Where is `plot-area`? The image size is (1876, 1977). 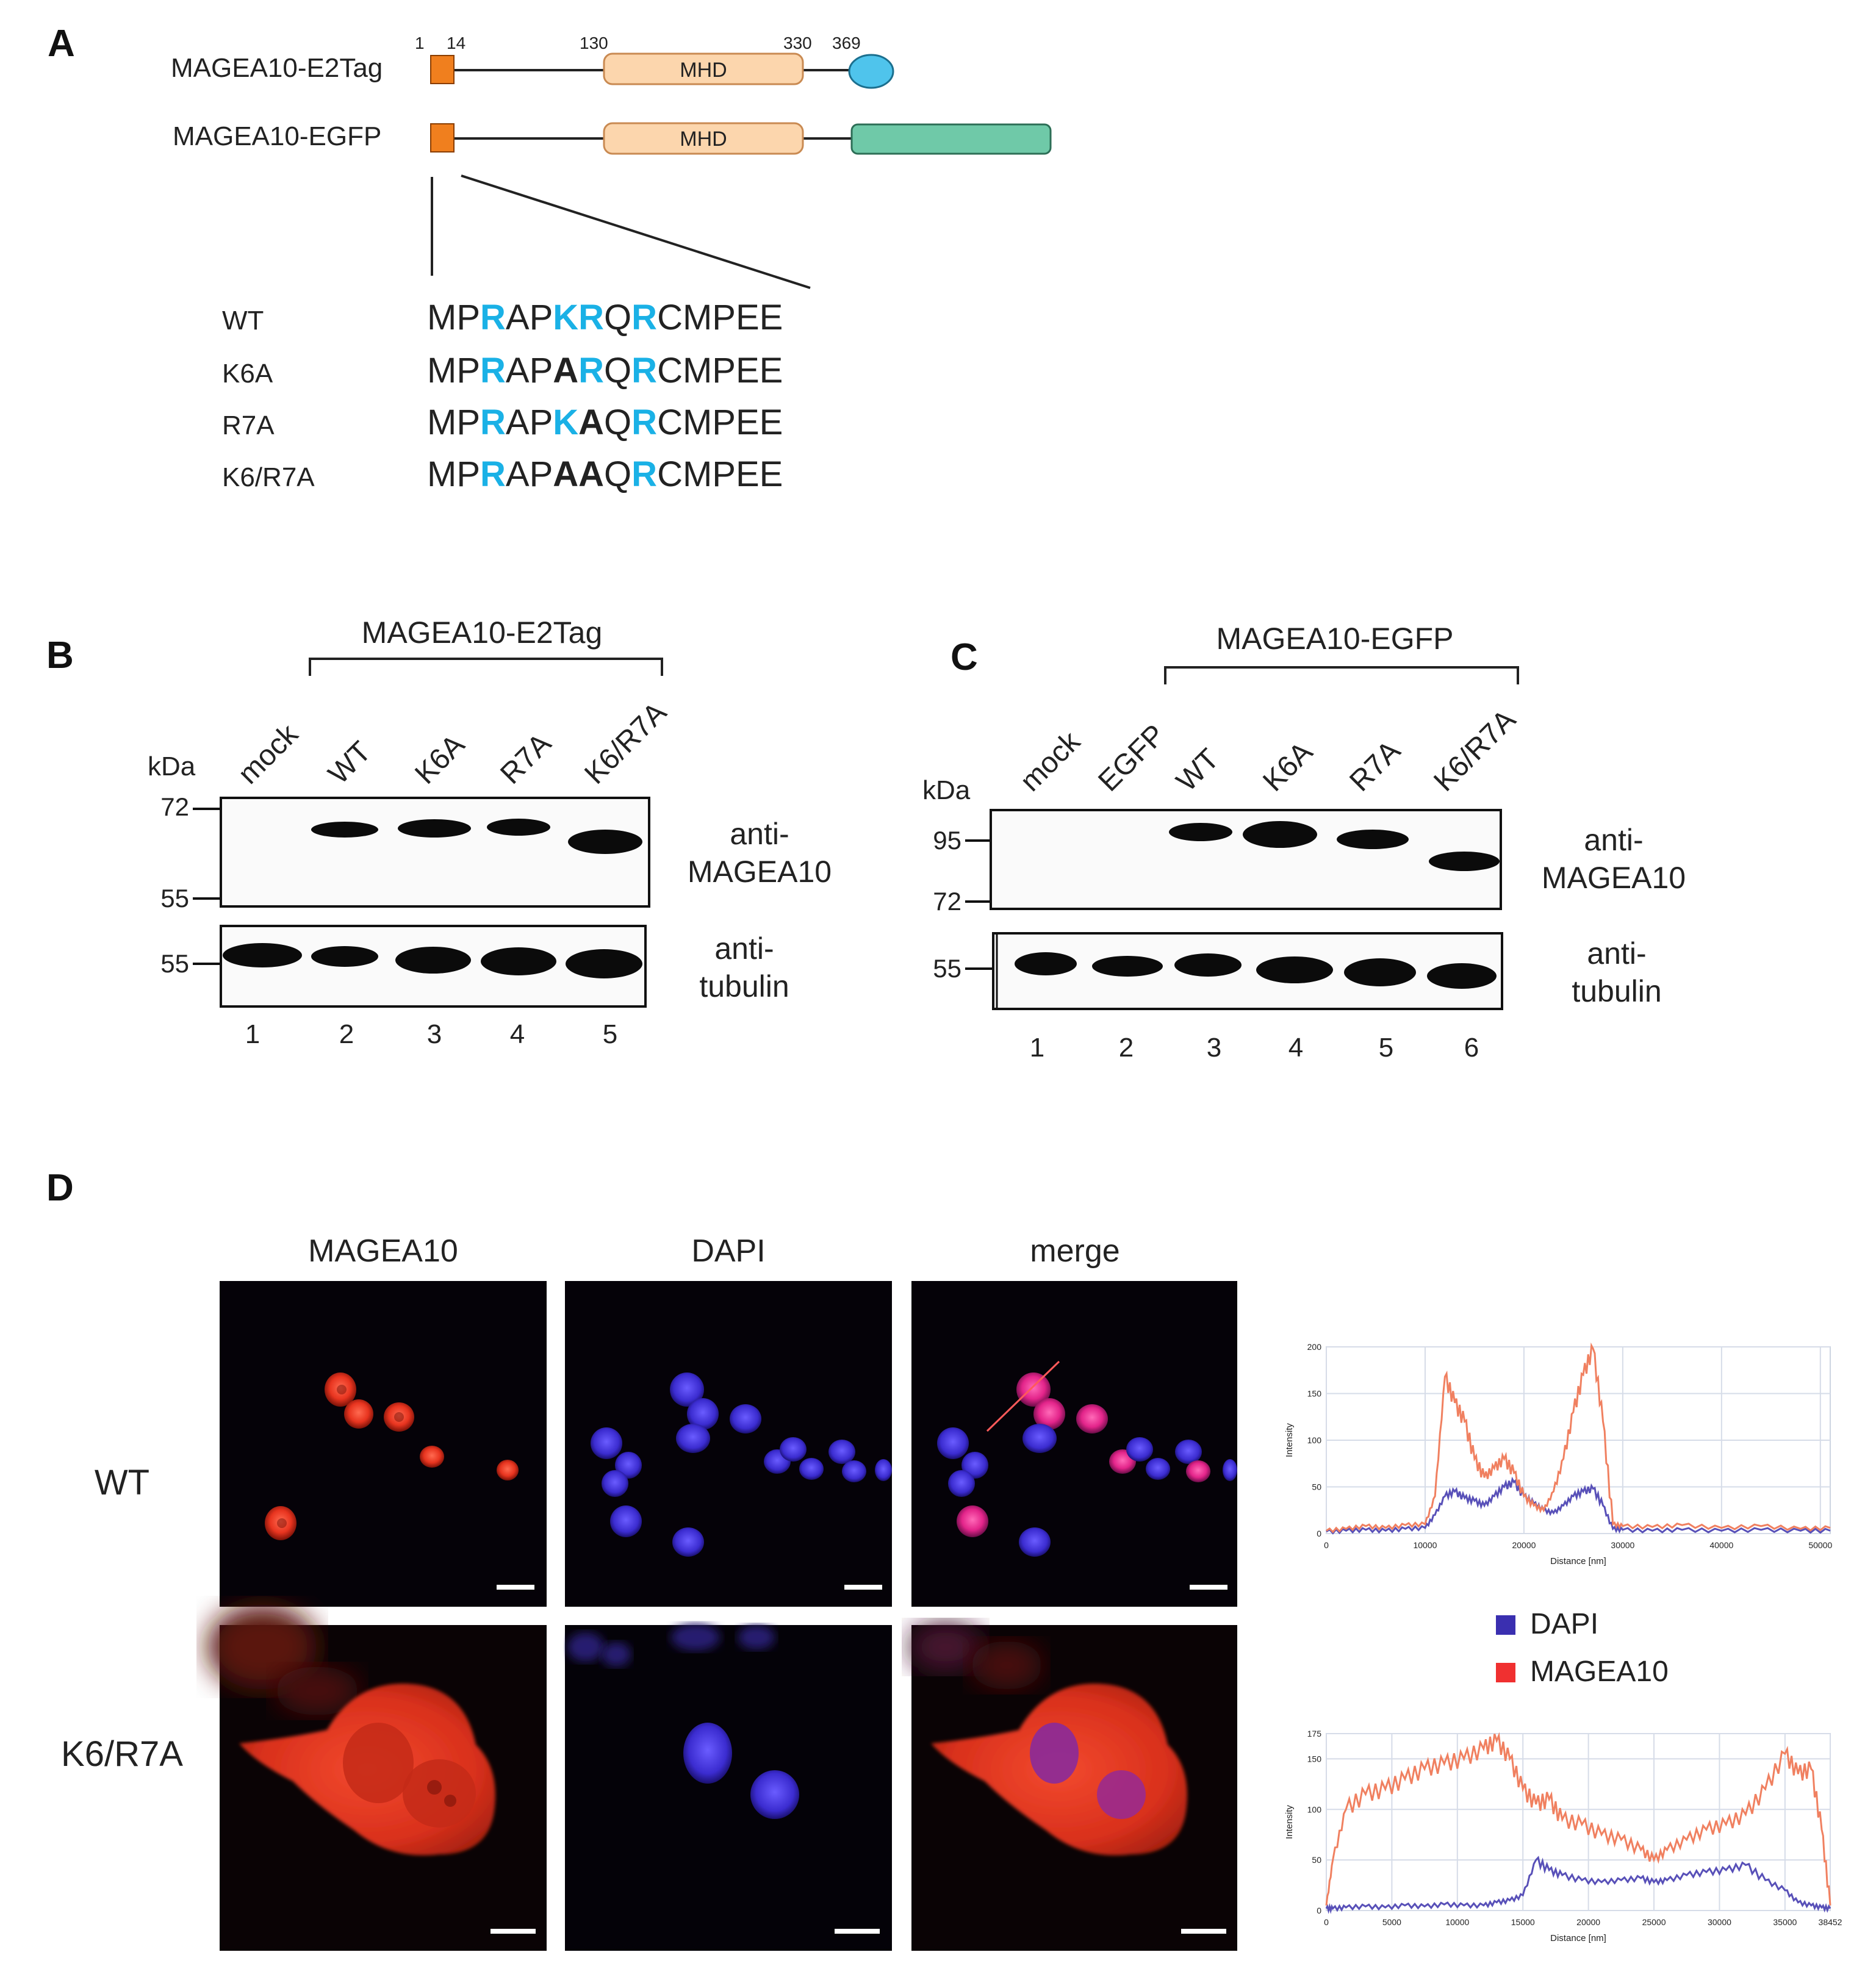 plot-area is located at coordinates (1578, 1822).